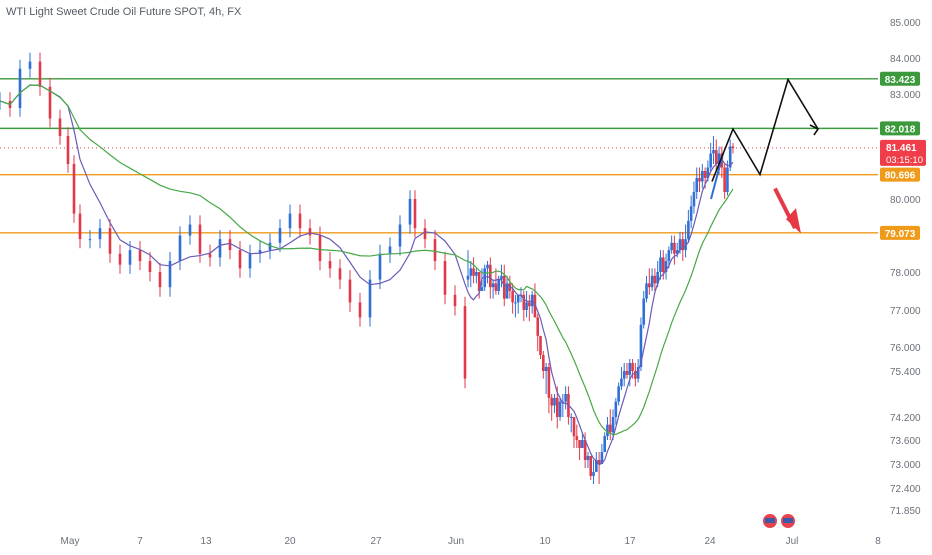 The image size is (932, 555). What do you see at coordinates (70, 541) in the screenshot?
I see `date-tick-label: May` at bounding box center [70, 541].